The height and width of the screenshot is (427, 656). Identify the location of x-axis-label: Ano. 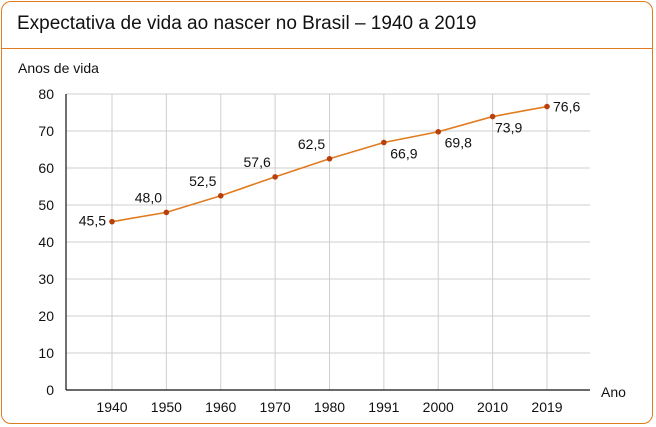
(613, 392).